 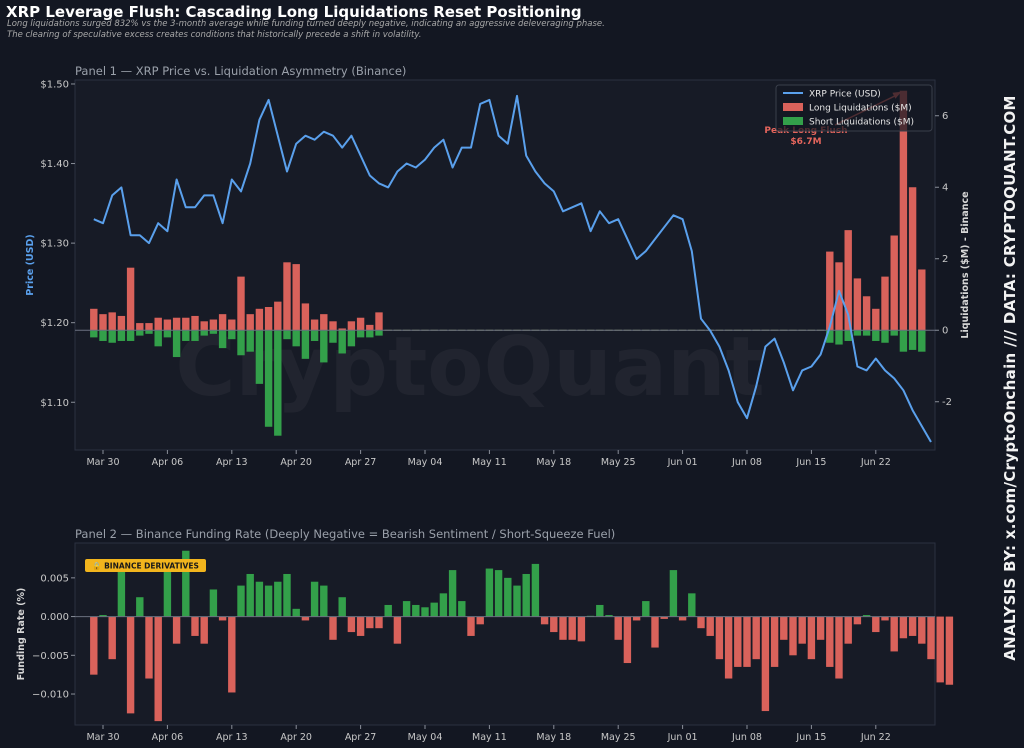 I want to click on liq-axis-title: Liquidations ($M) - Binance, so click(x=965, y=264).